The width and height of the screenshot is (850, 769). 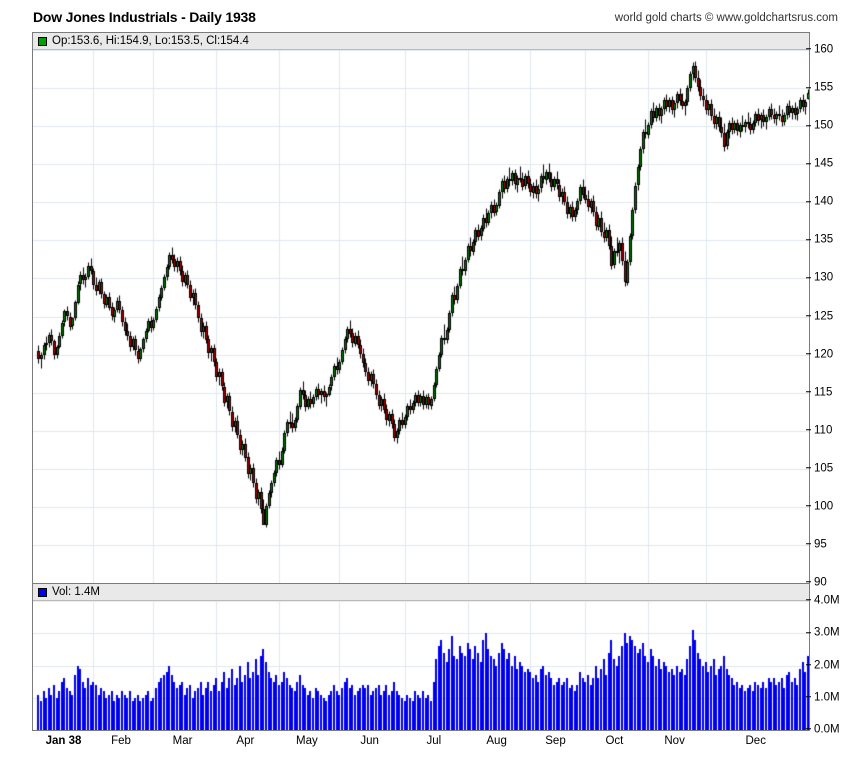 I want to click on month-tick-label: Feb, so click(x=121, y=741).